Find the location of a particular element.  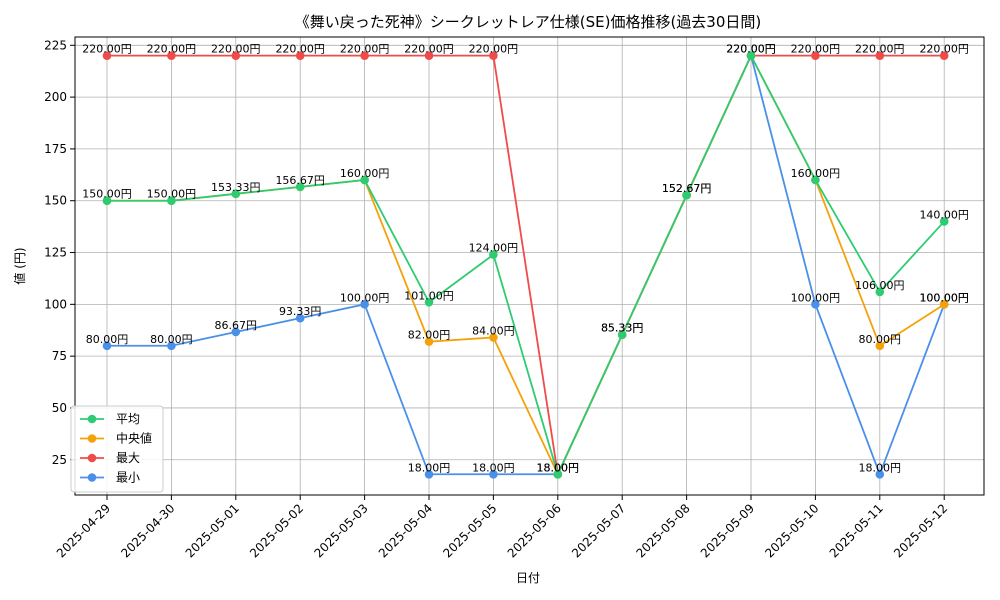

x-axis-label: 日付 is located at coordinates (528, 578).